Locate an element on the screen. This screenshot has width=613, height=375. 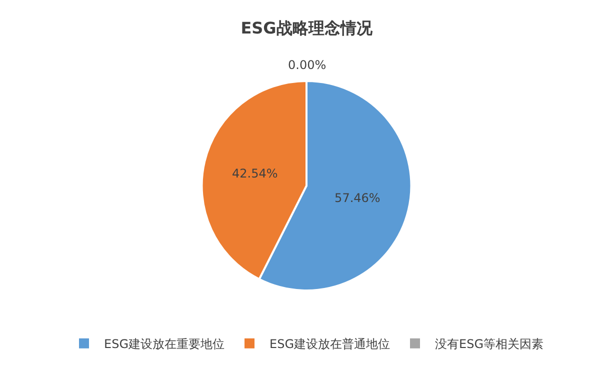
legend-label: 没有ESG等相关因素 is located at coordinates (489, 344).